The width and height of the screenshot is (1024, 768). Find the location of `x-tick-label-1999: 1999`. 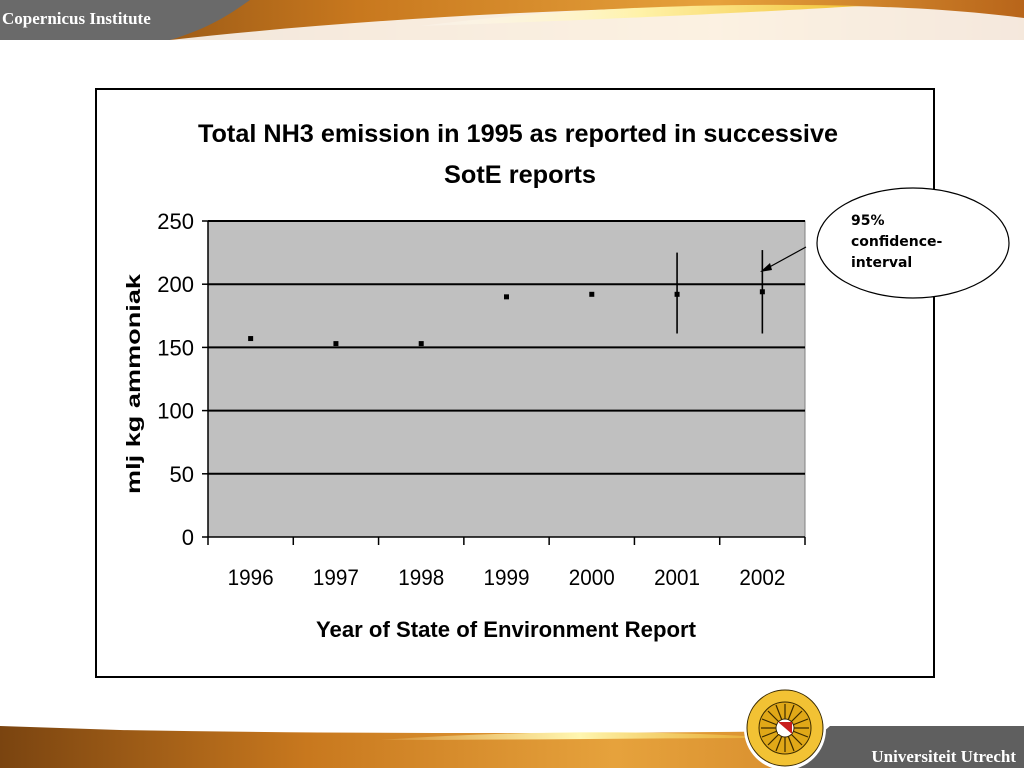

x-tick-label-1999: 1999 is located at coordinates (507, 577).